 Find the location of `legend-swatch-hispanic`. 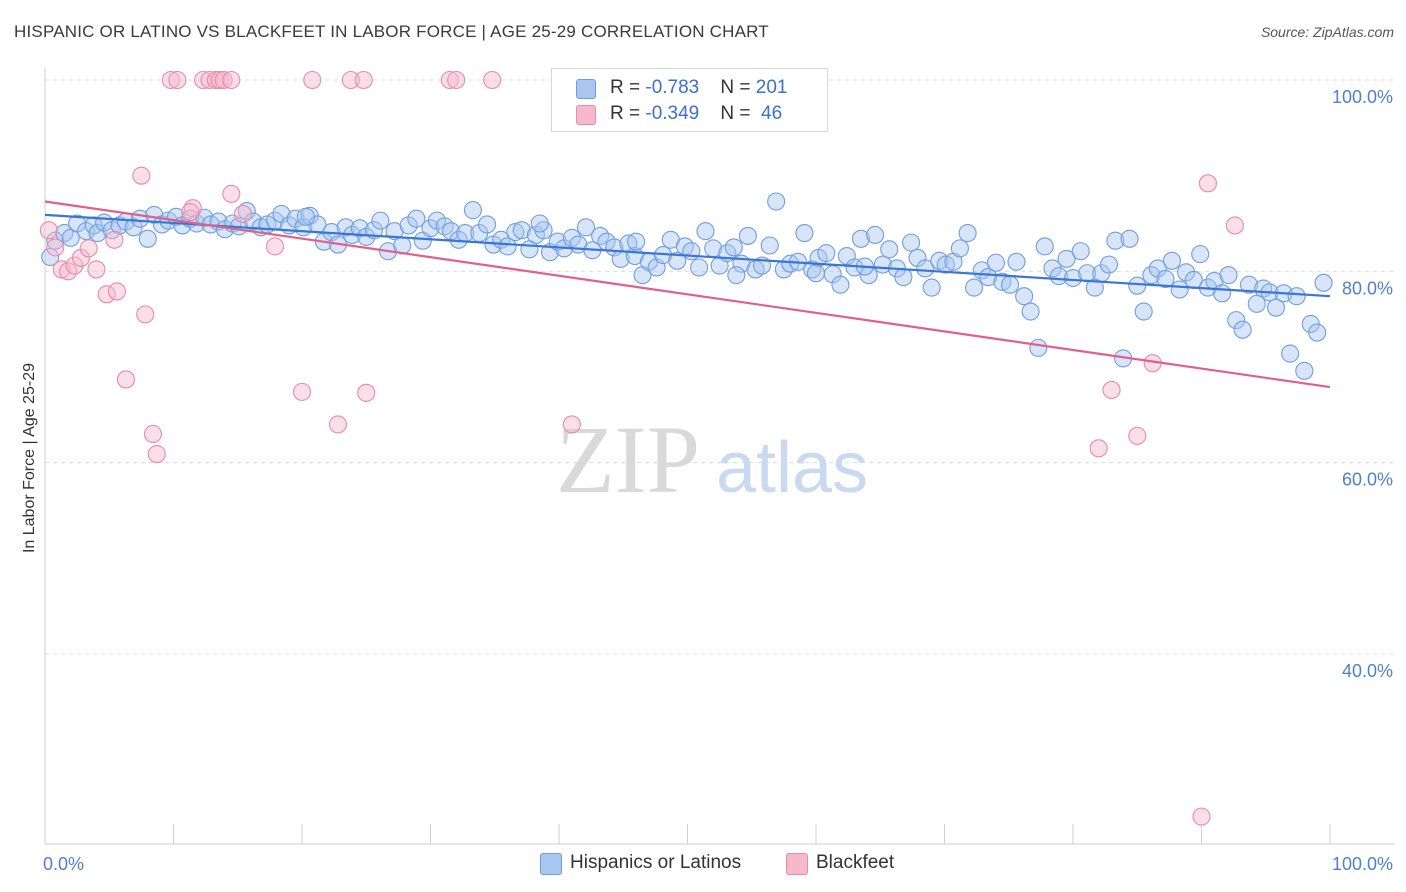

legend-swatch-hispanic is located at coordinates (586, 89).